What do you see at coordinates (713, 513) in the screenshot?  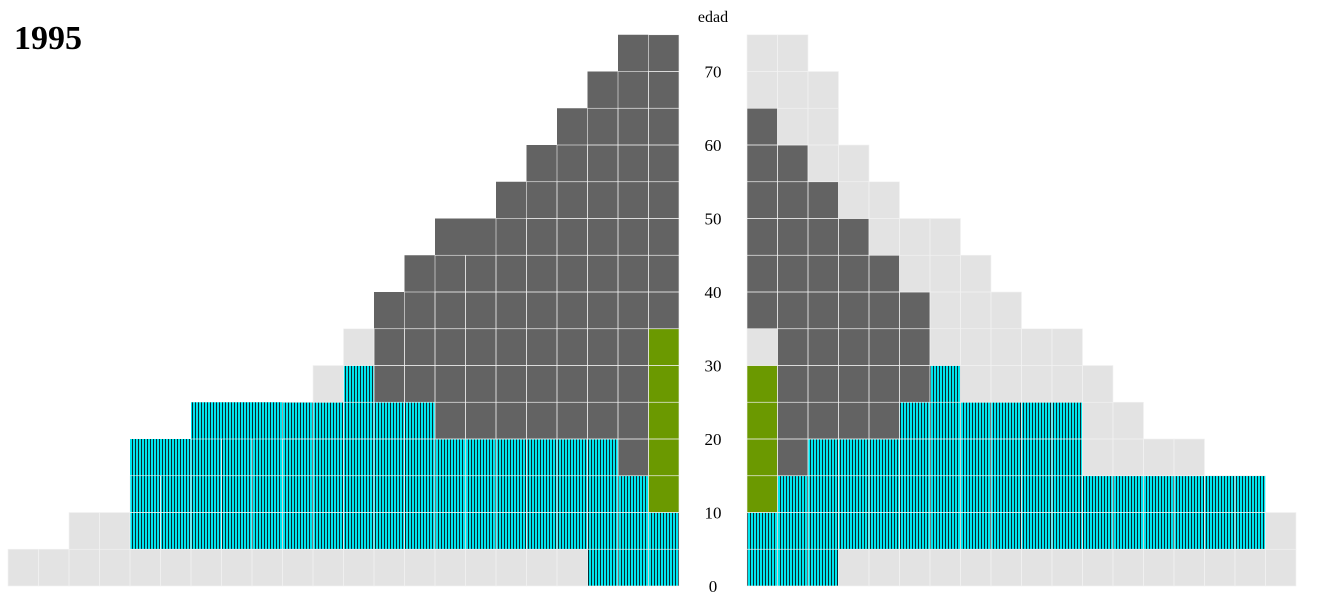 I see `y-tick-label-10: 10` at bounding box center [713, 513].